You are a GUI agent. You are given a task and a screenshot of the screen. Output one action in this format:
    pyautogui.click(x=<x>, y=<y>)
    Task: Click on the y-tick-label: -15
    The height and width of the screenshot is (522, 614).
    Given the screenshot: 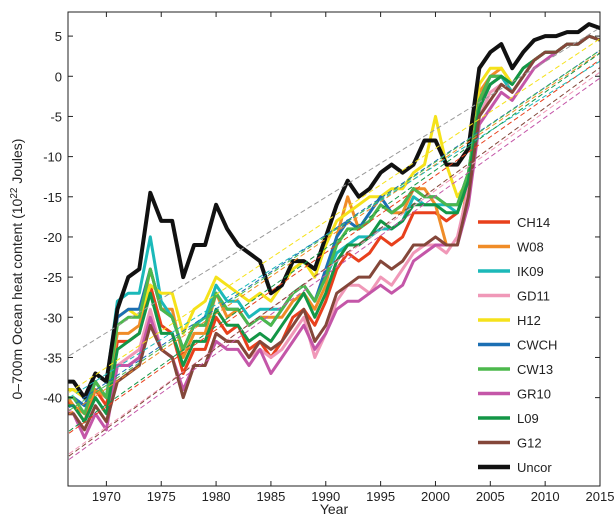 What is the action you would take?
    pyautogui.click(x=52, y=197)
    